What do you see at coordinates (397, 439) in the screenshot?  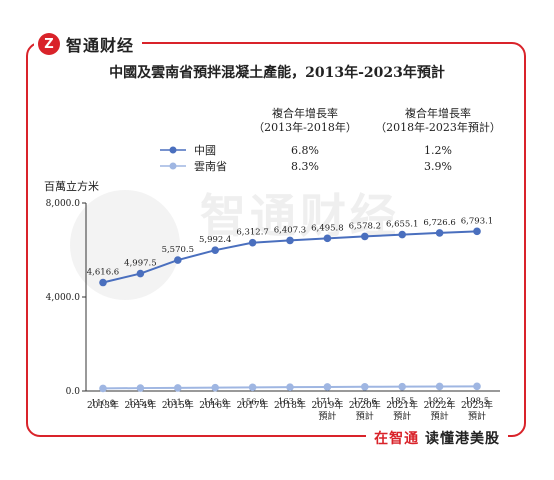 I see `slogan-part1: 在智通` at bounding box center [397, 439].